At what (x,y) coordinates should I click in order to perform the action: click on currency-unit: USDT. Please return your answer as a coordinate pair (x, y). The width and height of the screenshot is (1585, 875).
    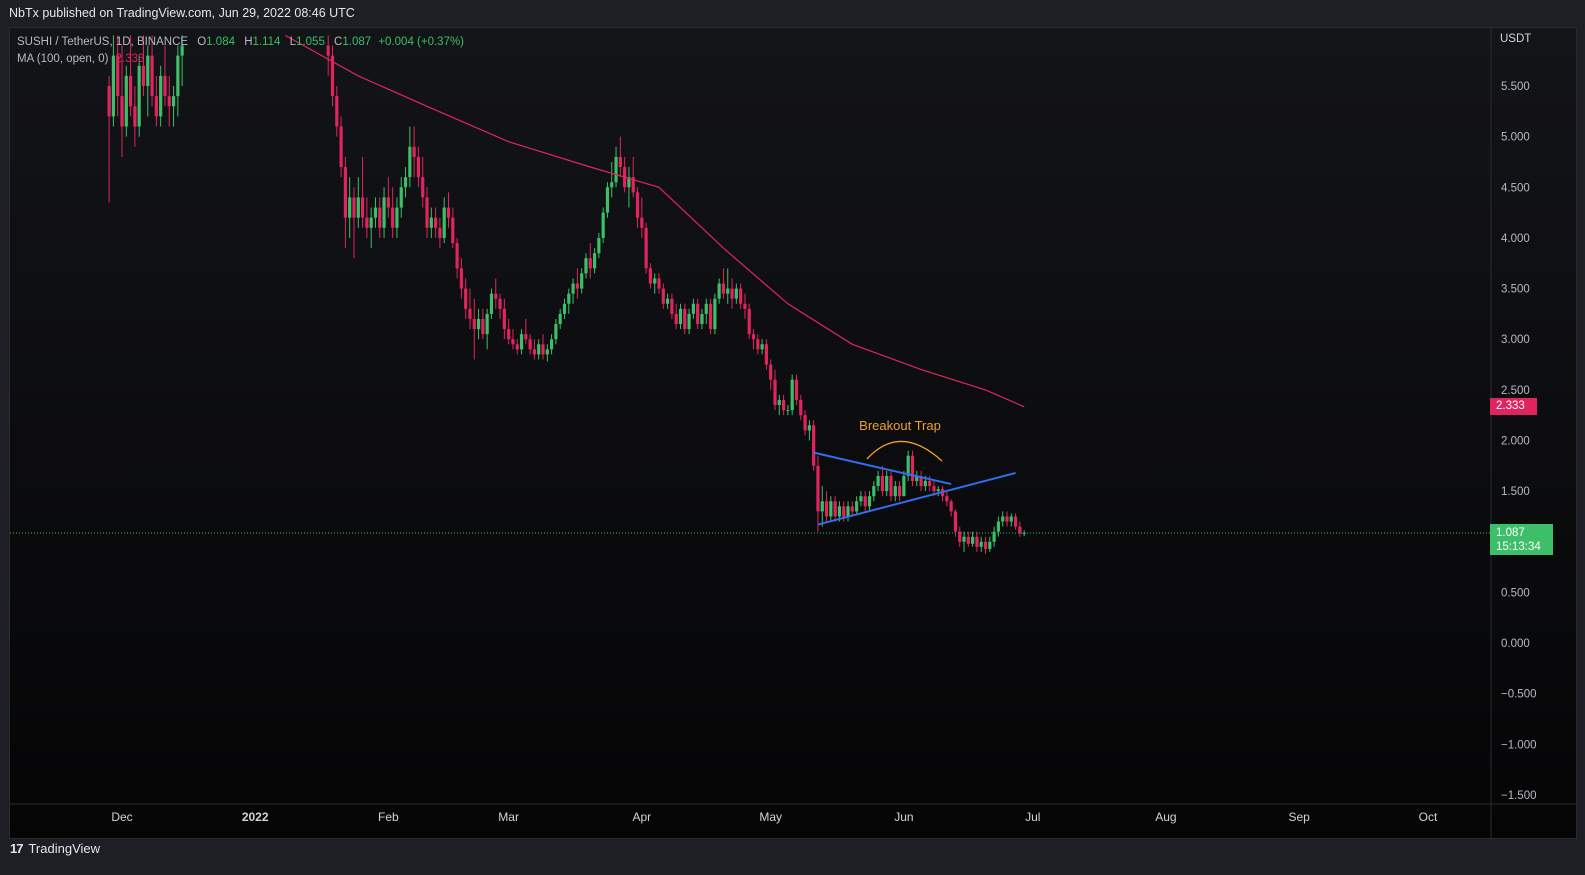
    Looking at the image, I should click on (1516, 39).